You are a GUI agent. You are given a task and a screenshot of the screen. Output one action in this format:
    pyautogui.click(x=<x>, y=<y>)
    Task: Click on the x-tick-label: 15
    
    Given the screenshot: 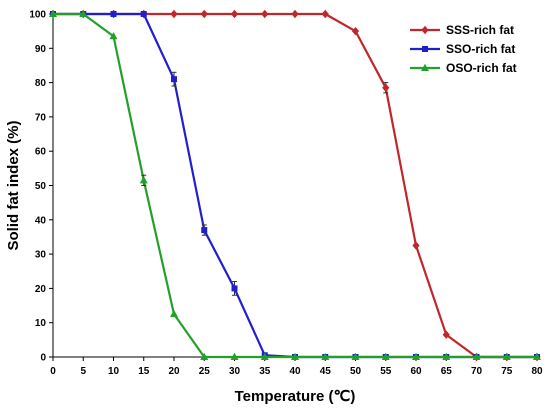 What is the action you would take?
    pyautogui.click(x=144, y=371)
    